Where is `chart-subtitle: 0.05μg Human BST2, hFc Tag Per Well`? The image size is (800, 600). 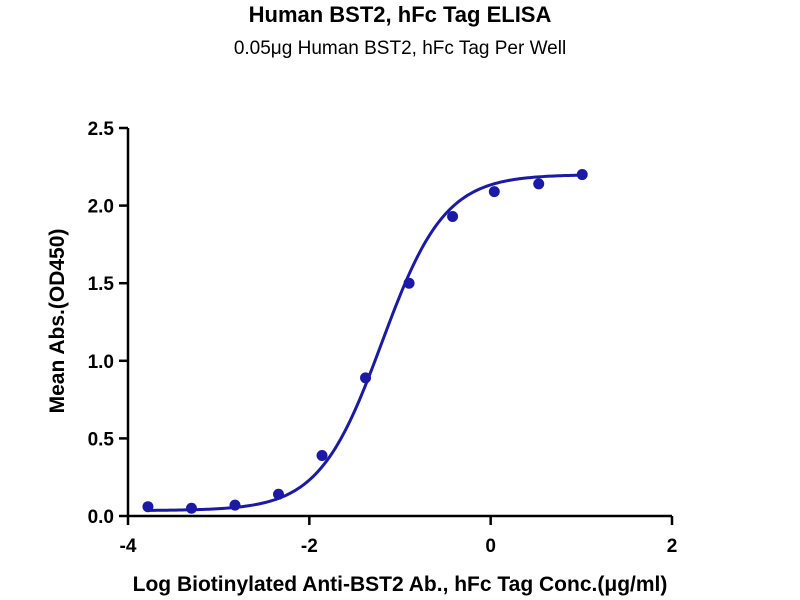 chart-subtitle: 0.05μg Human BST2, hFc Tag Per Well is located at coordinates (400, 48).